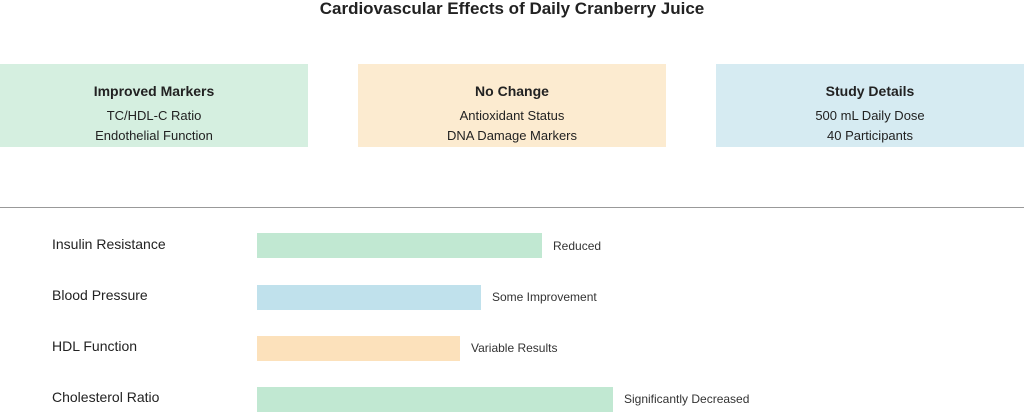  Describe the element at coordinates (512, 135) in the screenshot. I see `card-line: DNA Damage Markers` at that location.